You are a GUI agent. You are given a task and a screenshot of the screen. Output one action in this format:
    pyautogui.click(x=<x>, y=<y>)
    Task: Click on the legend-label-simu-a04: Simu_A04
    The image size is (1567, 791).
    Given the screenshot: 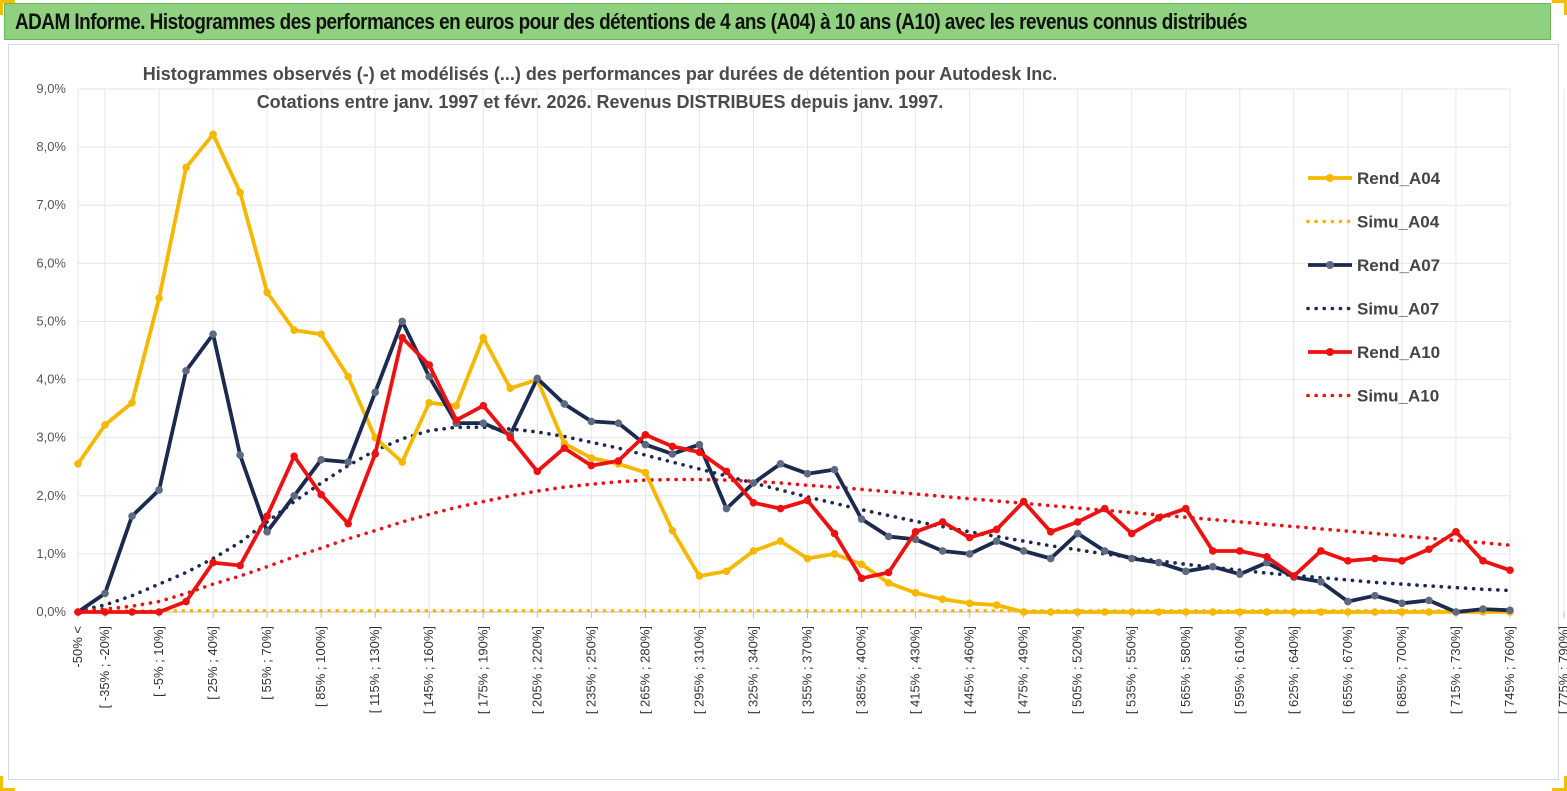 What is the action you would take?
    pyautogui.click(x=1398, y=222)
    